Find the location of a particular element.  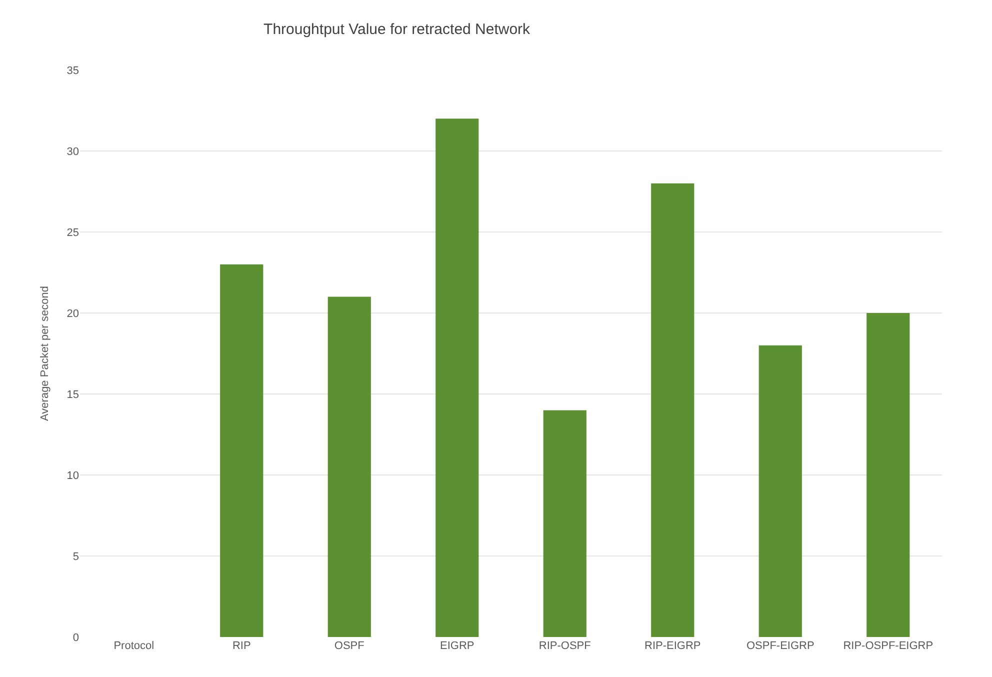

x-tick-label: Protocol is located at coordinates (134, 646).